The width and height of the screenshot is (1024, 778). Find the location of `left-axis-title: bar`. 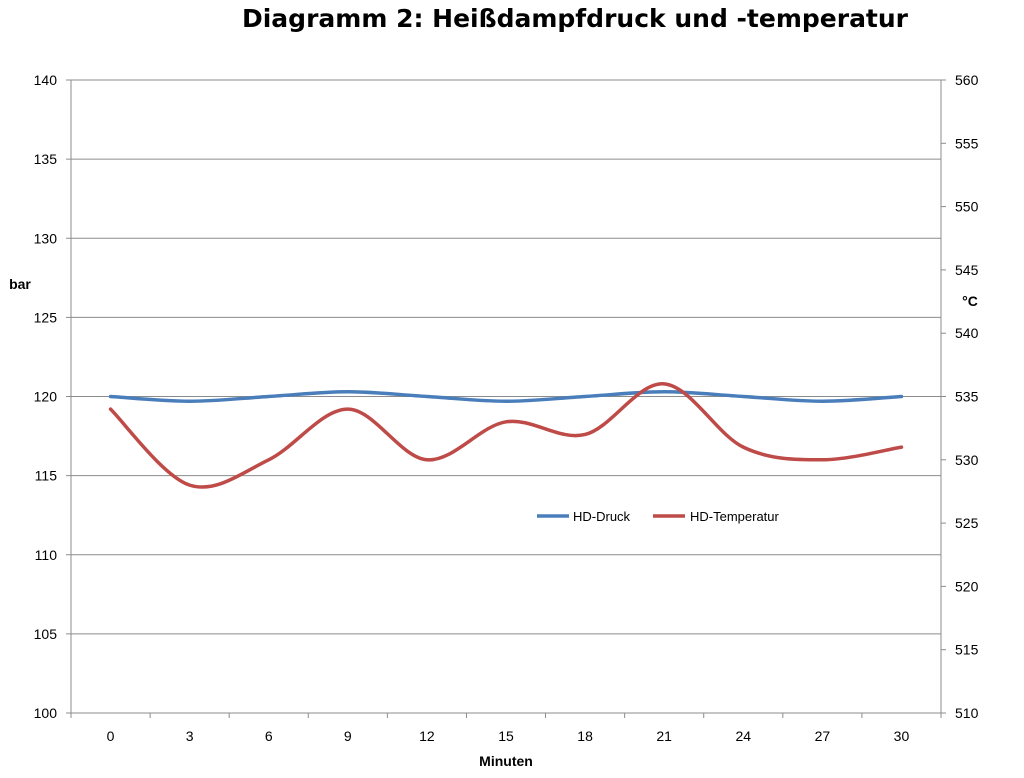

left-axis-title: bar is located at coordinates (20, 284).